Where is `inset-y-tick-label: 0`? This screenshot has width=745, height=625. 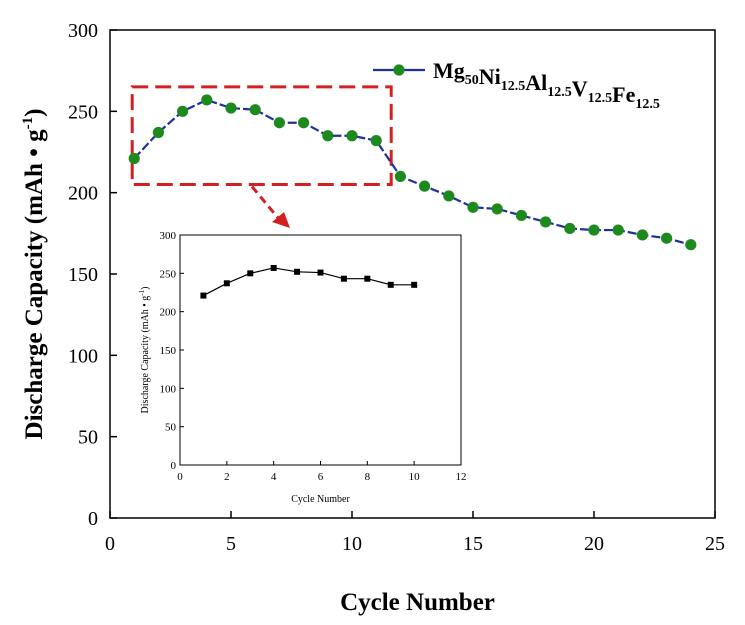 inset-y-tick-label: 0 is located at coordinates (174, 466).